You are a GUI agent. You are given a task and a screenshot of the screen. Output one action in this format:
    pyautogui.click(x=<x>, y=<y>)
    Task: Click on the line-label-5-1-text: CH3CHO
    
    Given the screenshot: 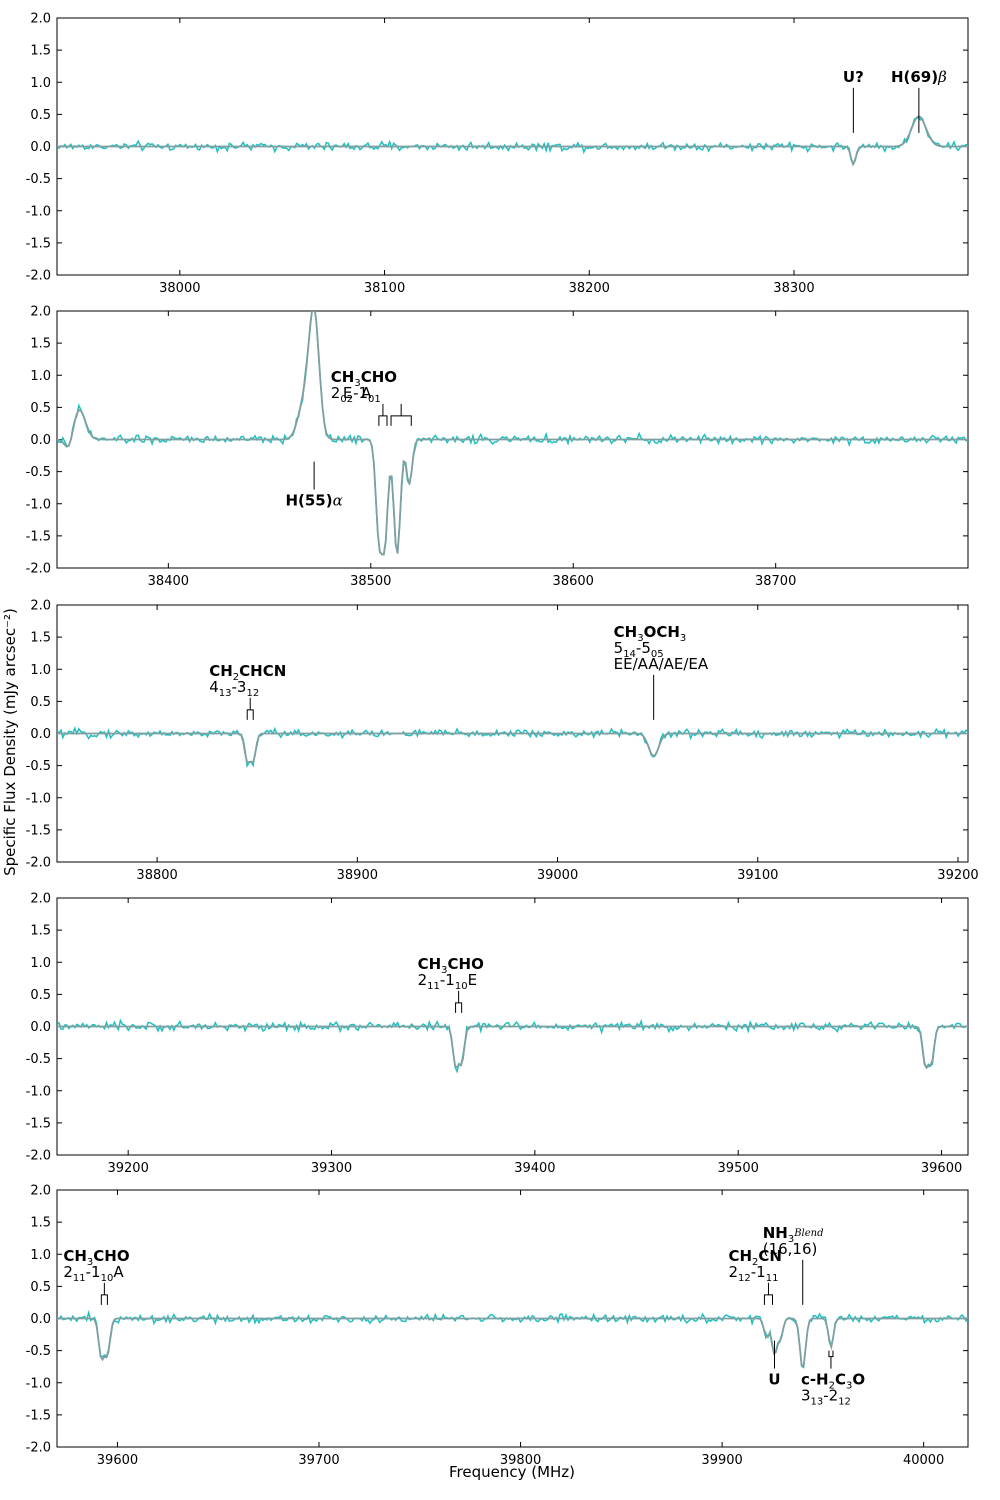 What is the action you would take?
    pyautogui.click(x=96, y=1257)
    